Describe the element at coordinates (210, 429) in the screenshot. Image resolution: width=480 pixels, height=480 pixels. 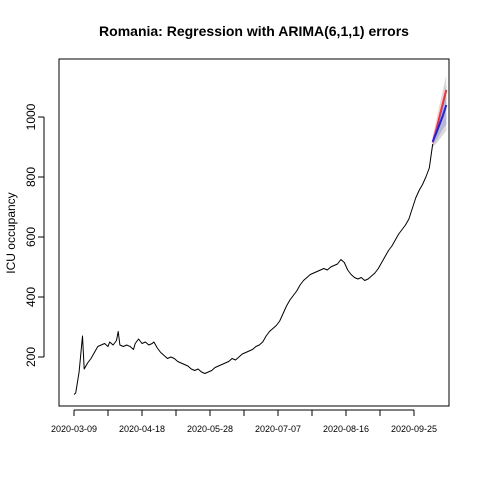
I see `x-tick-label: 2020-05-28` at that location.